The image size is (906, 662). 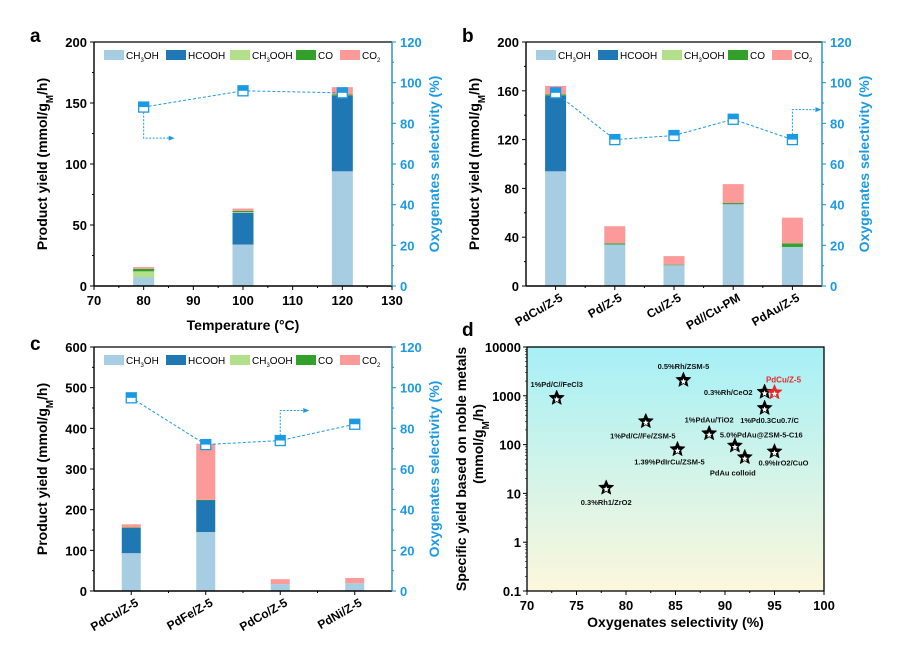 I want to click on y-right-tick-label: 120, so click(x=411, y=42).